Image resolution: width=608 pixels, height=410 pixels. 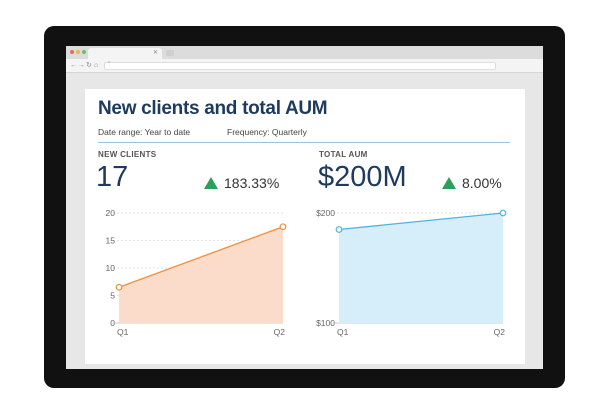 I want to click on maximize-window-button, so click(x=84, y=52).